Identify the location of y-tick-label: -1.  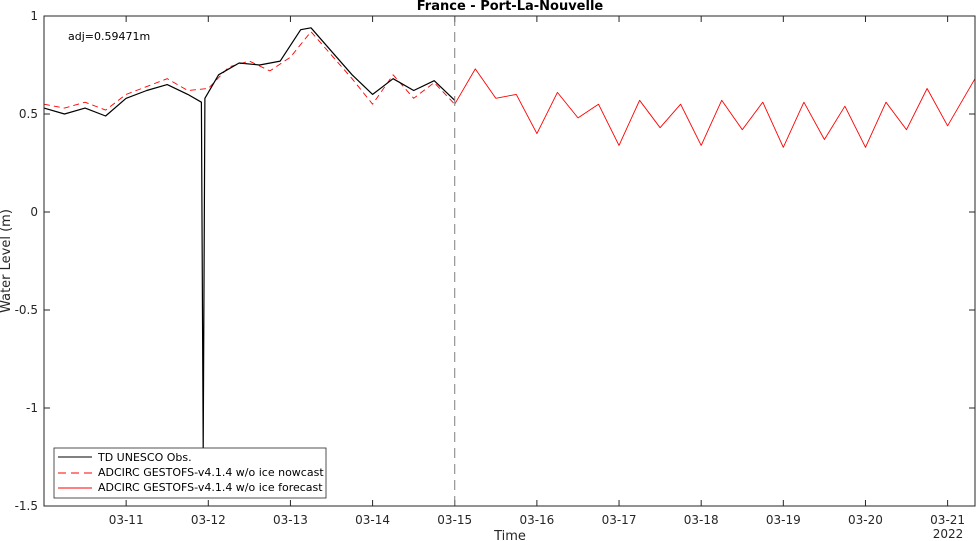
(32, 408).